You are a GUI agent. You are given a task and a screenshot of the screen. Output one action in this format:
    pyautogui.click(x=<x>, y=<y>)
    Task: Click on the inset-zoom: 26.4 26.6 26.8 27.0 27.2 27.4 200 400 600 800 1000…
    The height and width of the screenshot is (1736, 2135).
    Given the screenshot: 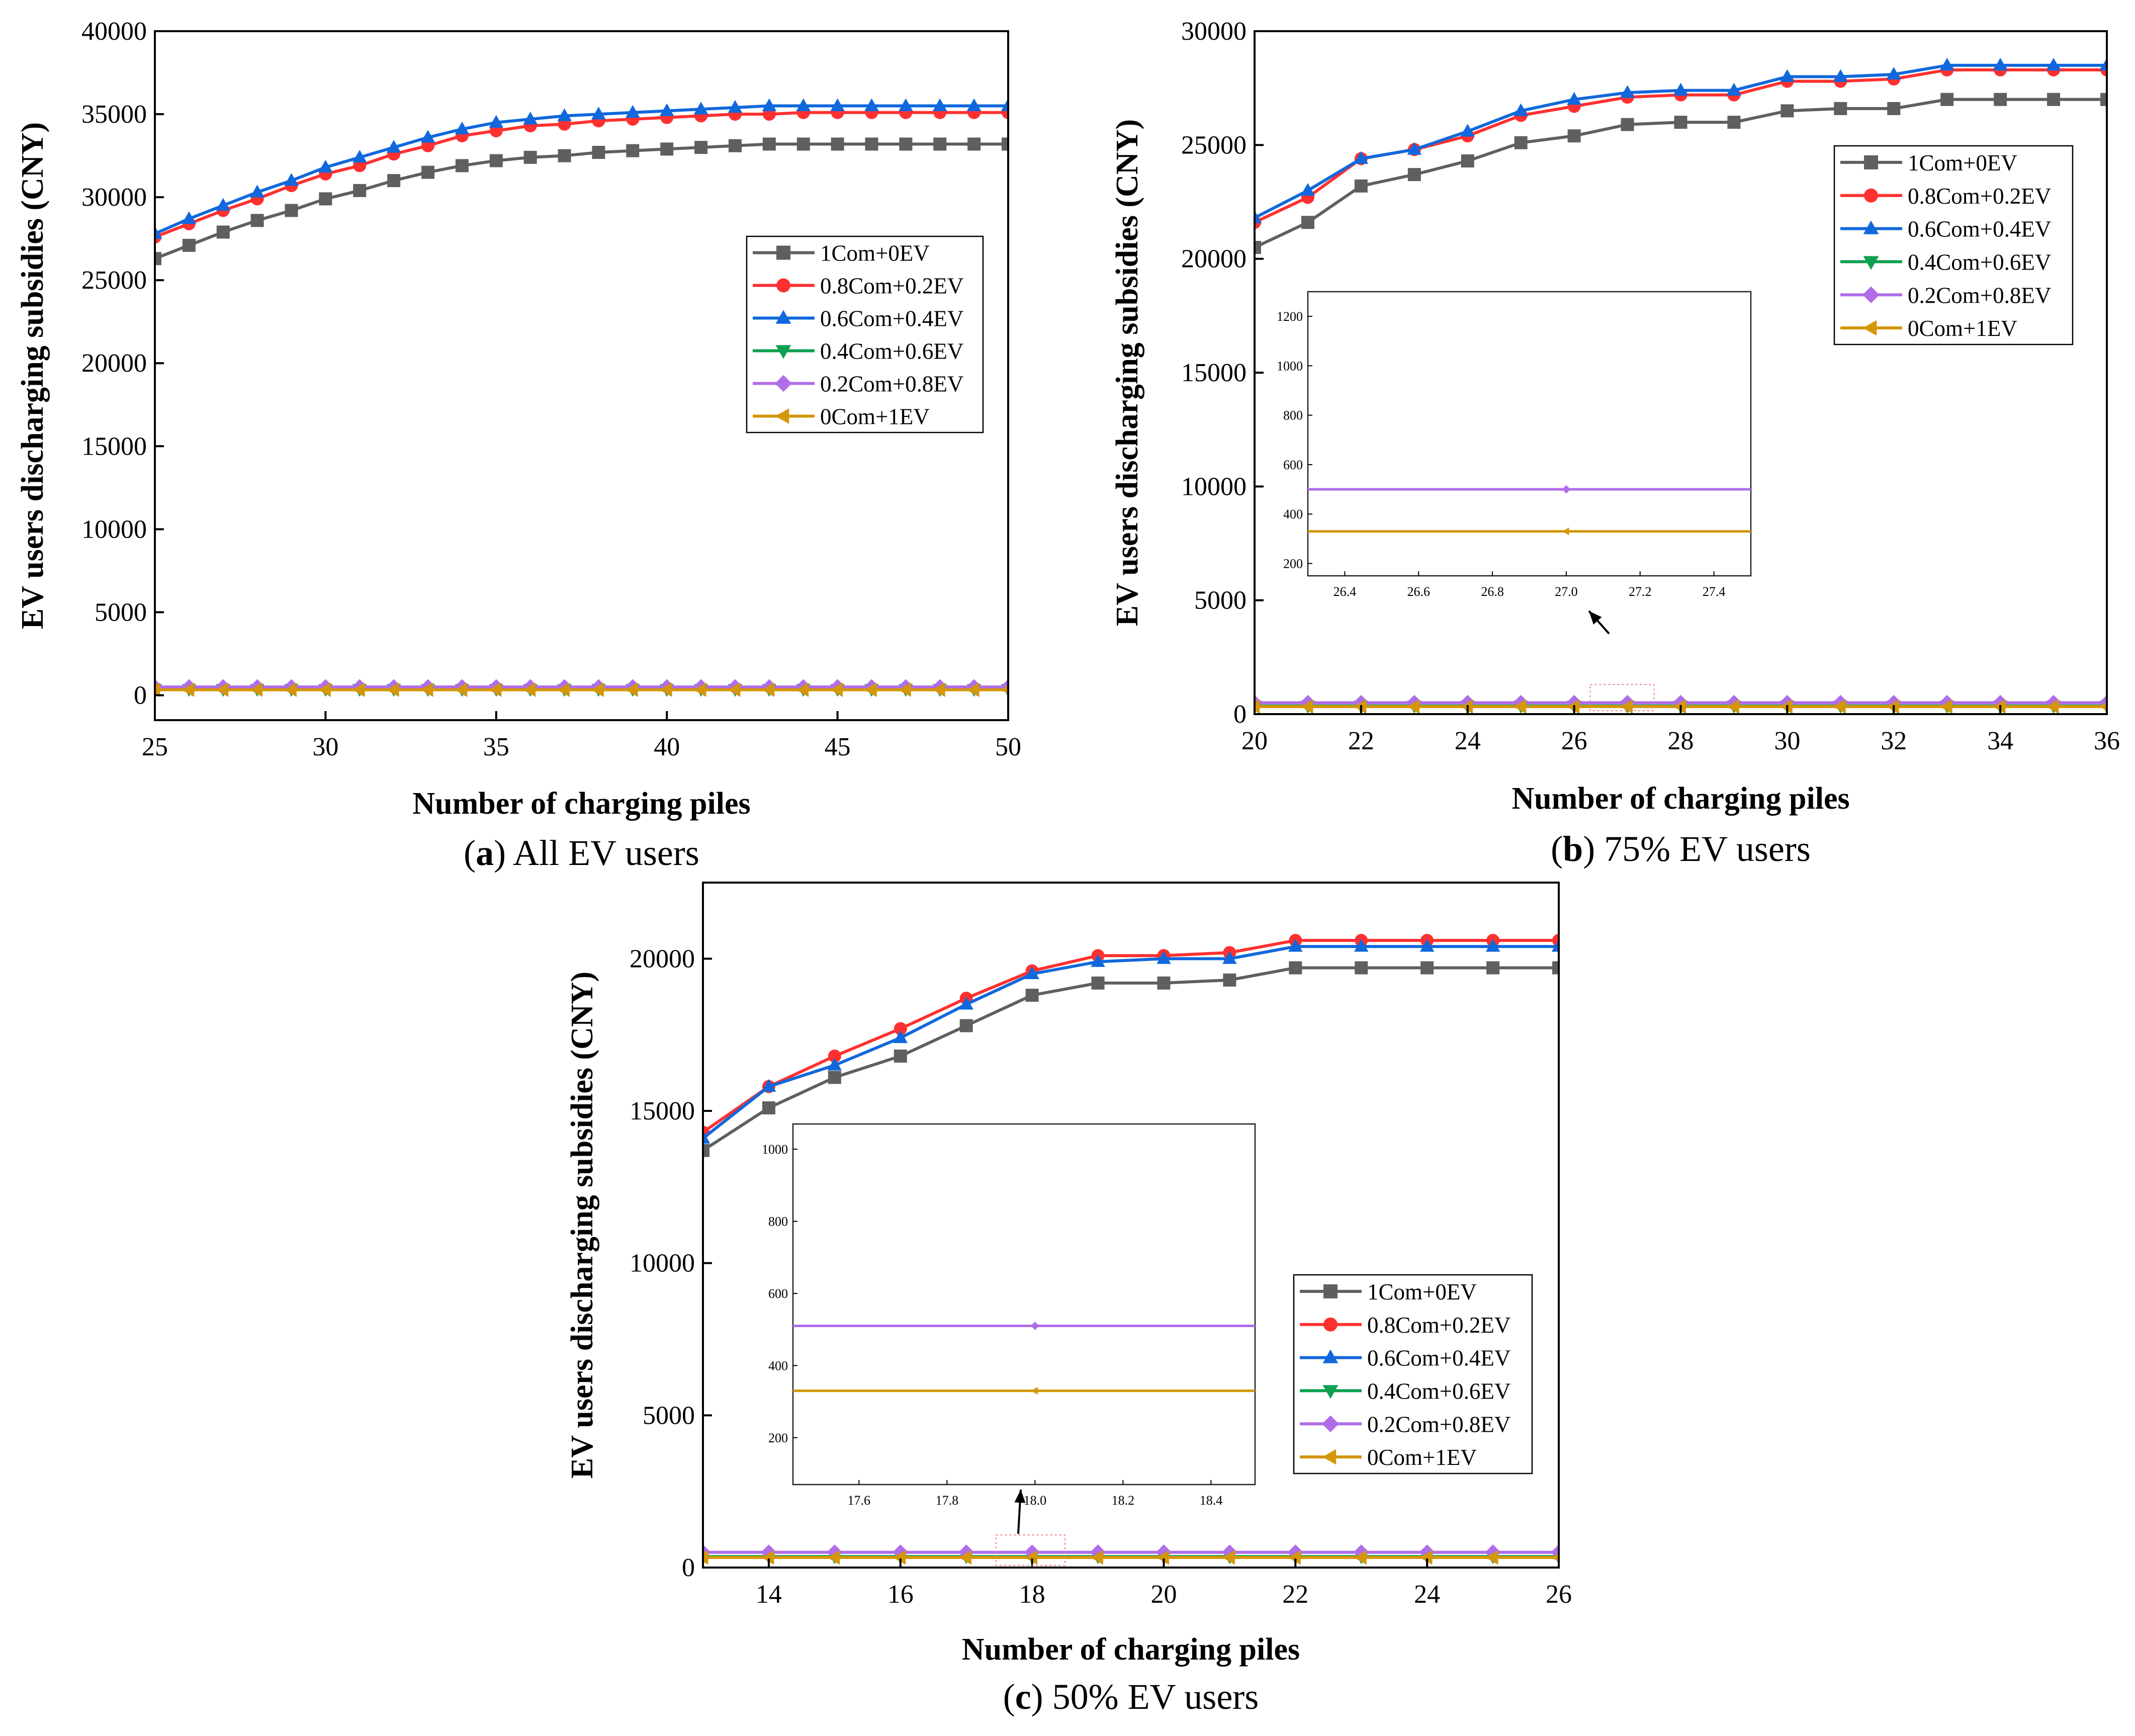 What is the action you would take?
    pyautogui.click(x=1515, y=445)
    